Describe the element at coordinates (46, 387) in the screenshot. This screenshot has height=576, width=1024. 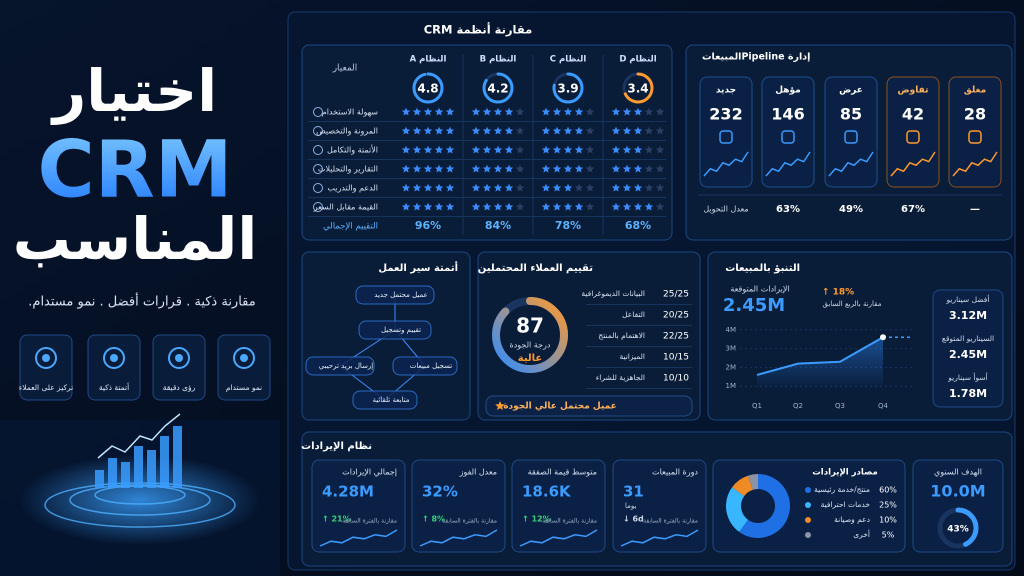
I see `feature-label: تركيز على العملاء` at that location.